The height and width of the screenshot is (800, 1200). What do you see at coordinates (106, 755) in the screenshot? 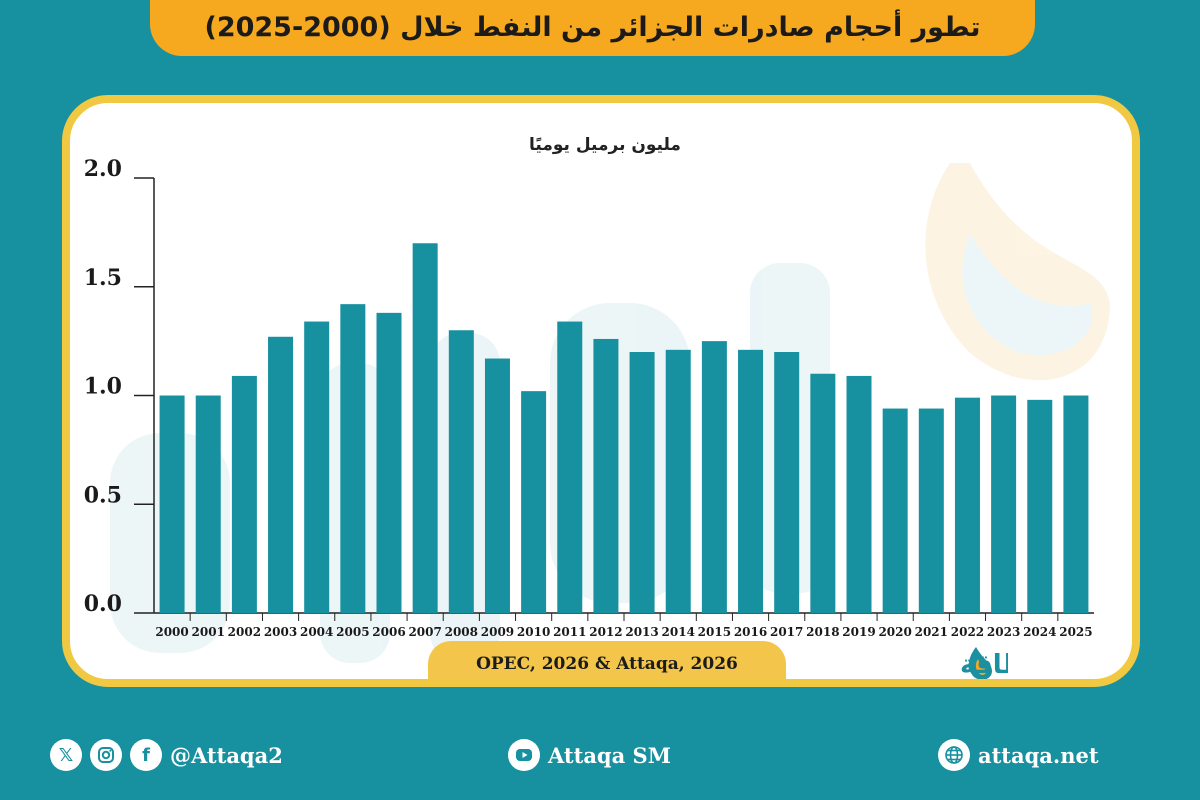
I see `instagram-icon` at bounding box center [106, 755].